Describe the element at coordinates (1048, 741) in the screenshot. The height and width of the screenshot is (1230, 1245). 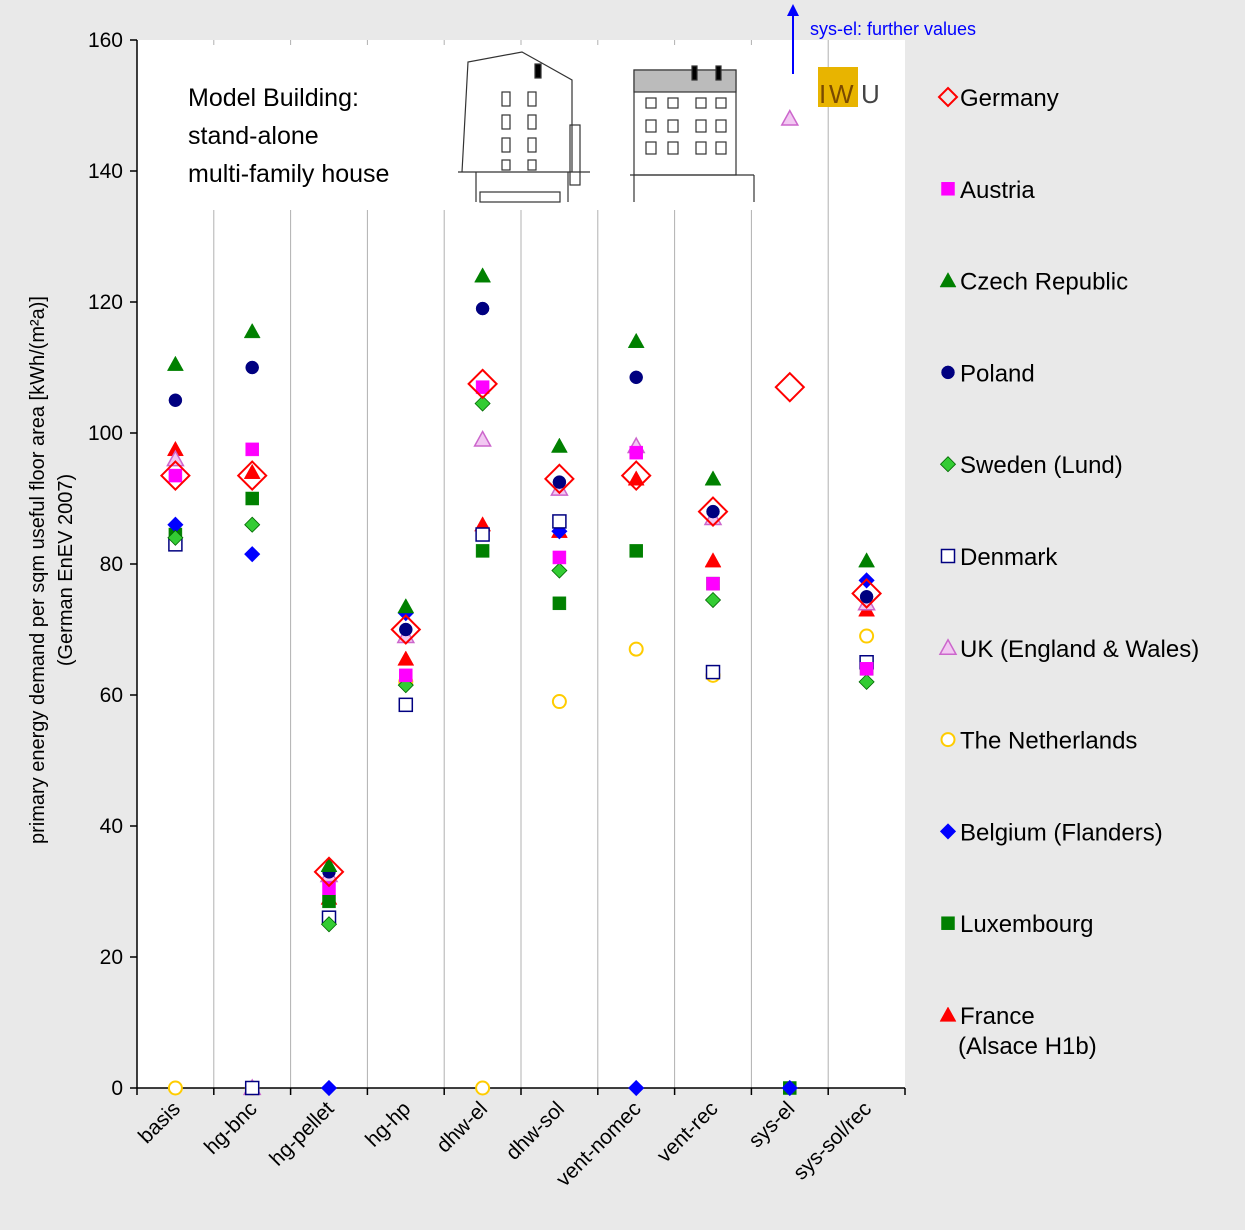
I see `legend-label: The Netherlands` at that location.